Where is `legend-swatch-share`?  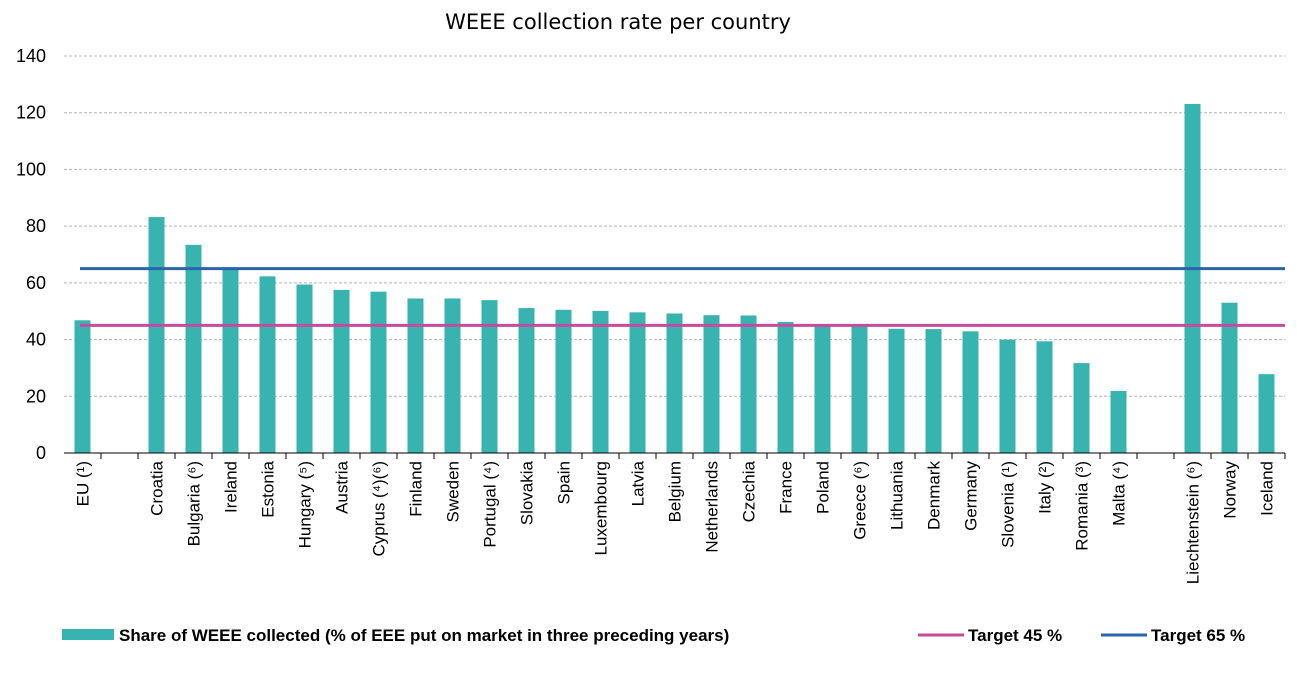 legend-swatch-share is located at coordinates (88, 634).